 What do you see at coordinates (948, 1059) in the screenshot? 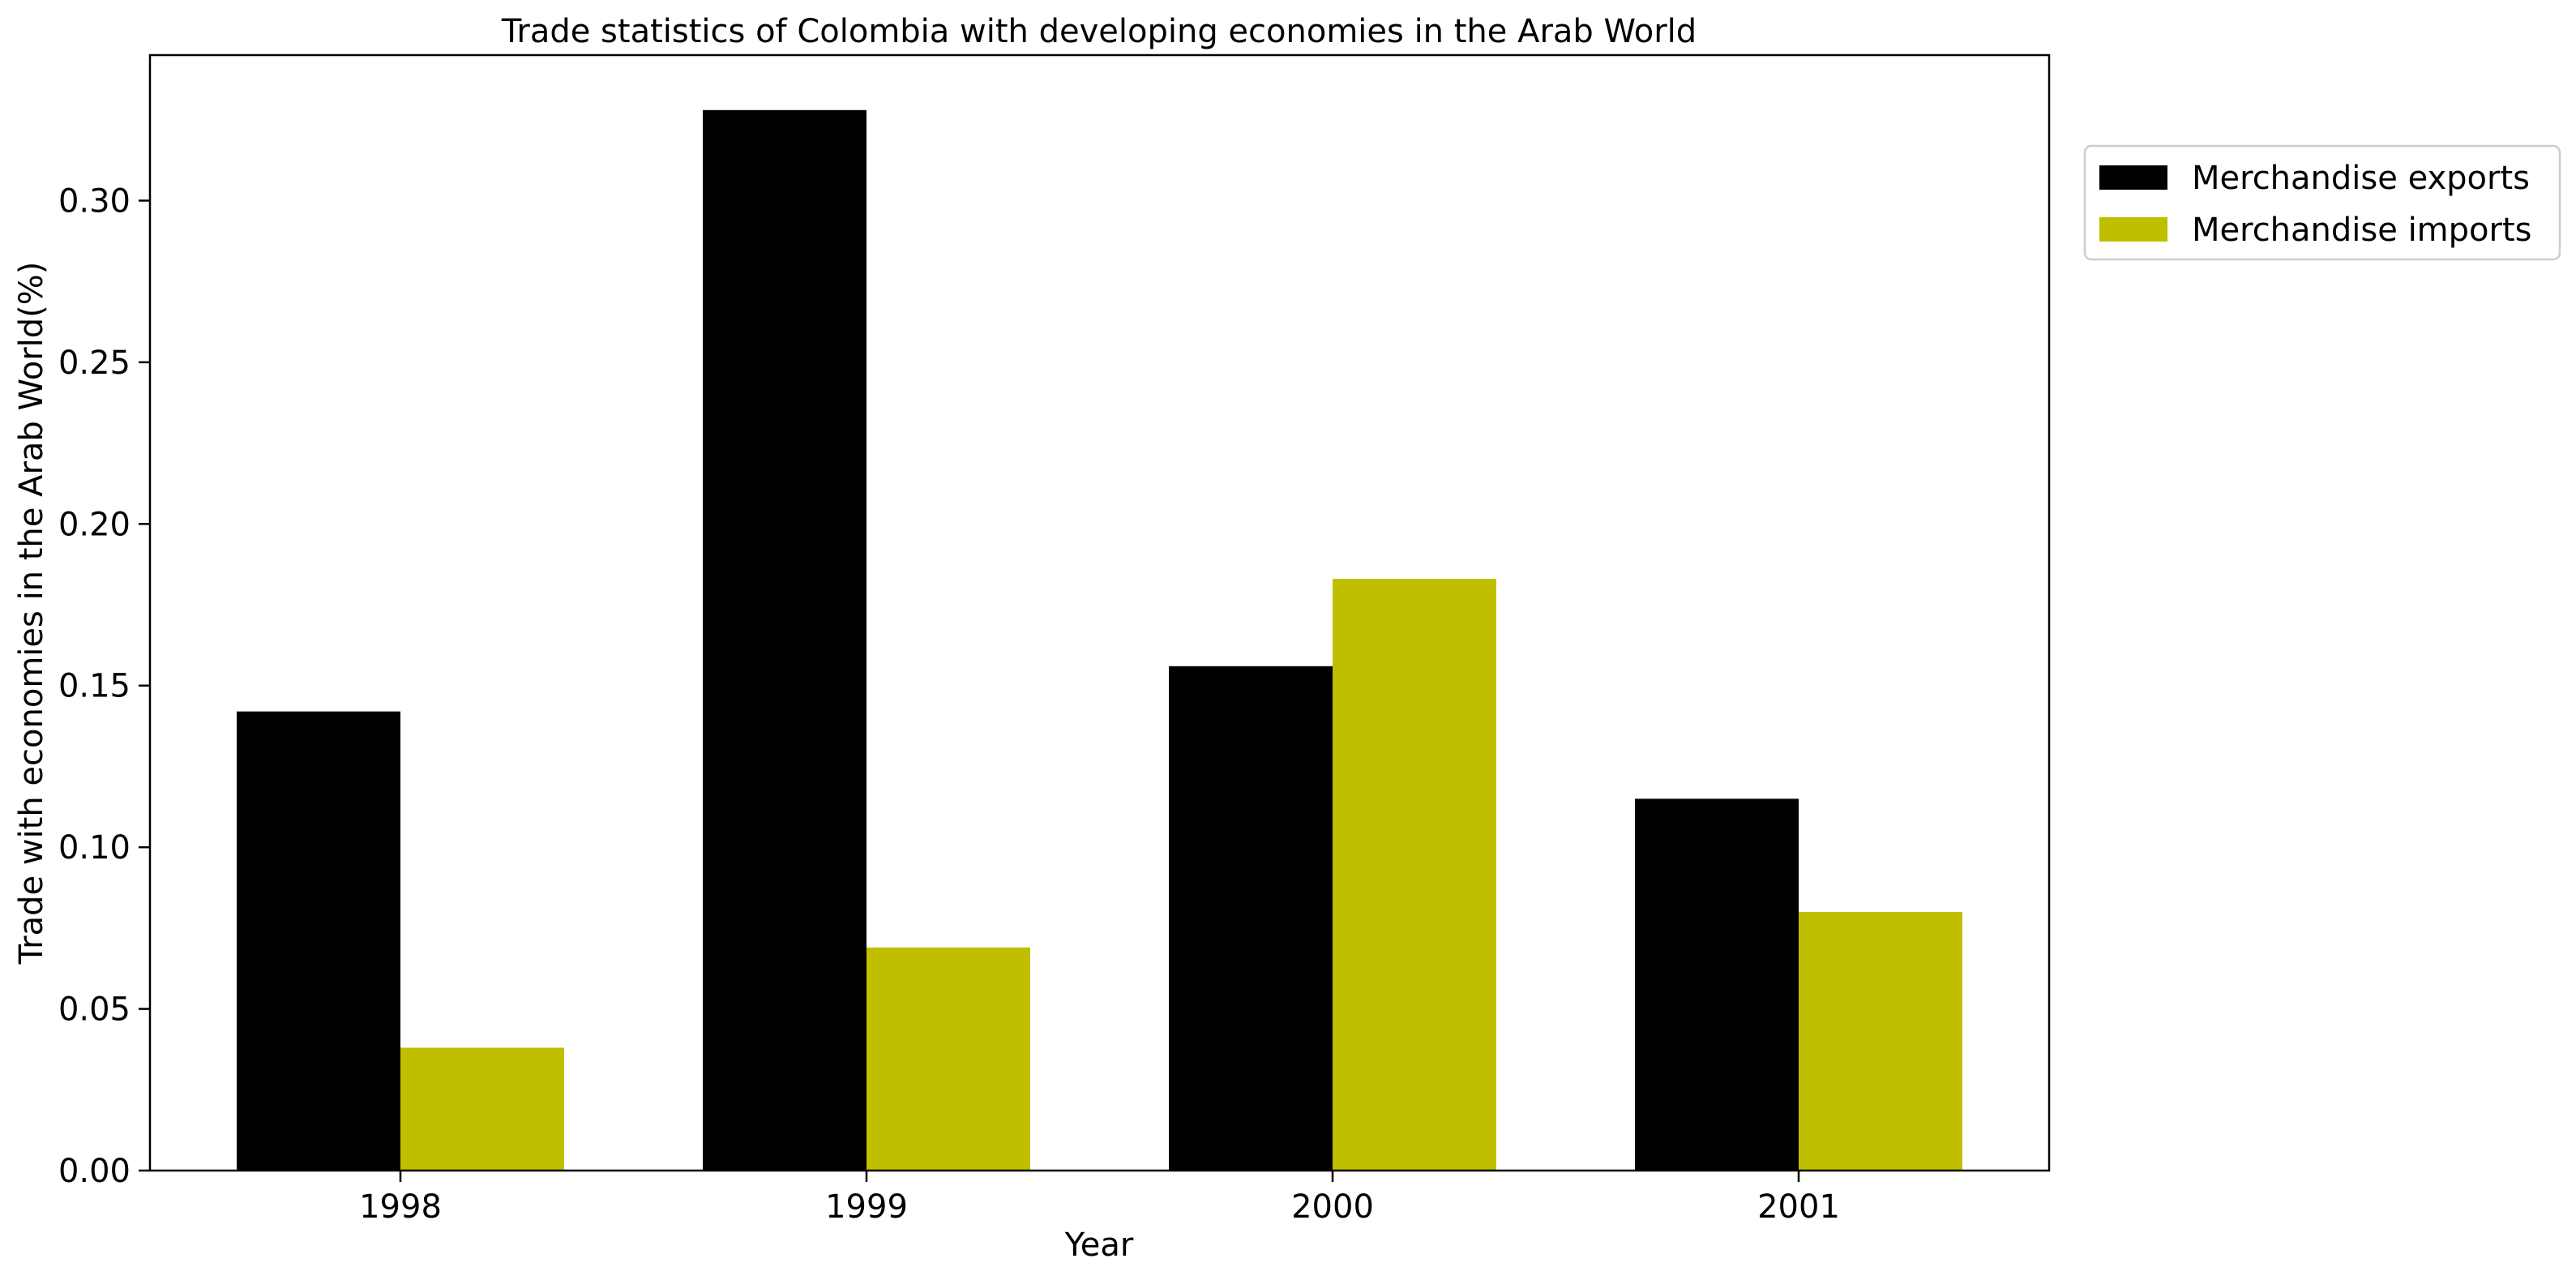
I see `bar-imports-1999` at bounding box center [948, 1059].